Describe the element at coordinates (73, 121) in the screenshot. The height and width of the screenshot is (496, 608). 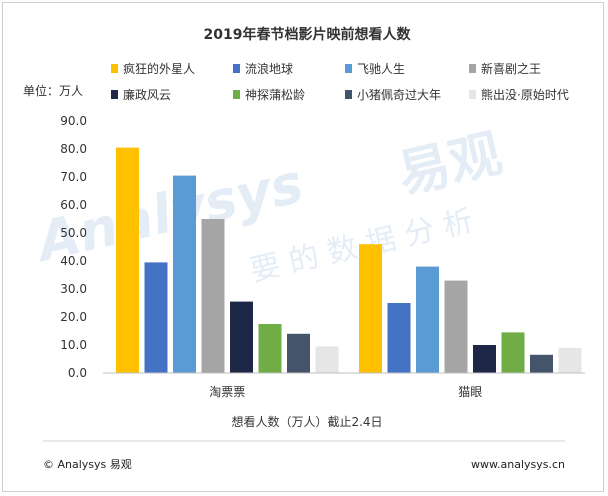
I see `y-tick-label: 90.0` at that location.